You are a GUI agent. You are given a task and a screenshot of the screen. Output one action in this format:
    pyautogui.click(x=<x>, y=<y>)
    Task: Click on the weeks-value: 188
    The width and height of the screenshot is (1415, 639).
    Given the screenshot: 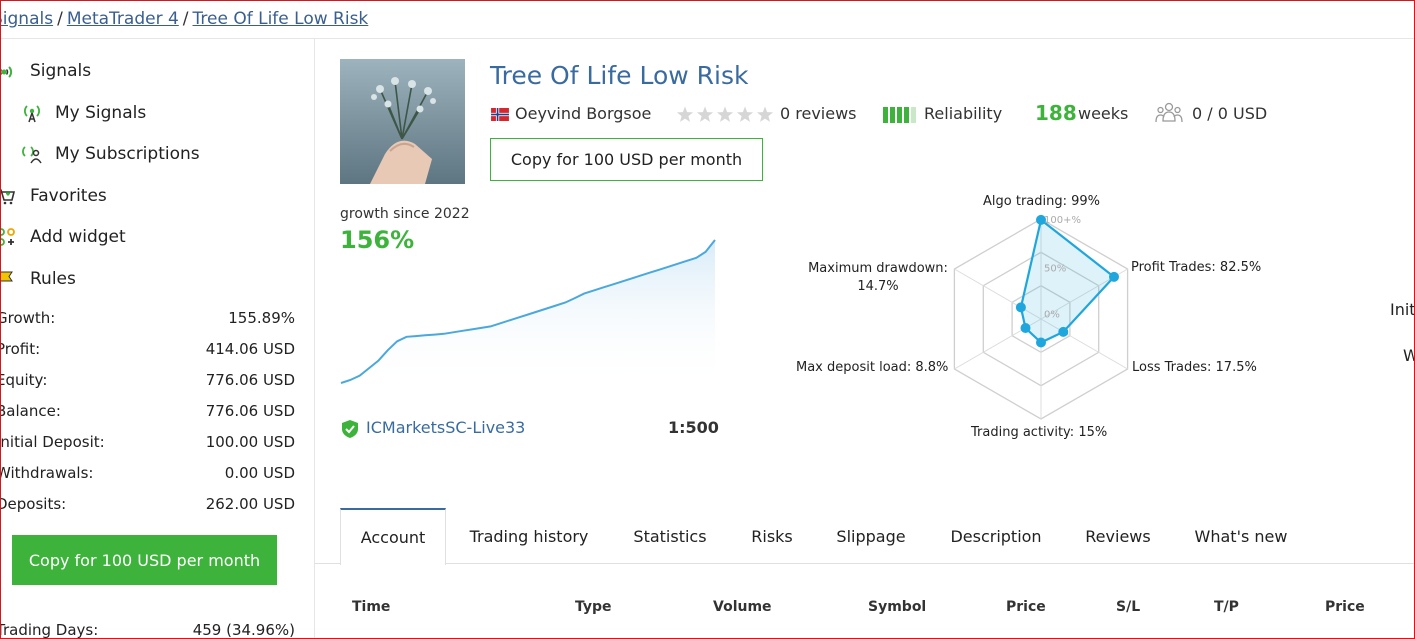 What is the action you would take?
    pyautogui.click(x=1056, y=113)
    